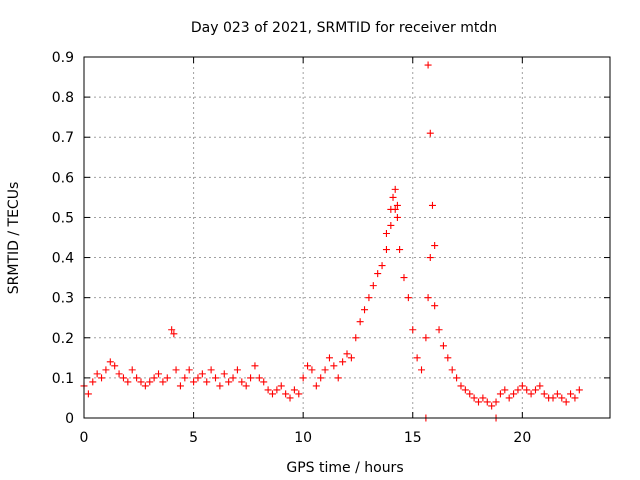 Image resolution: width=640 pixels, height=480 pixels. Describe the element at coordinates (413, 438) in the screenshot. I see `x-tick-label: 15` at that location.